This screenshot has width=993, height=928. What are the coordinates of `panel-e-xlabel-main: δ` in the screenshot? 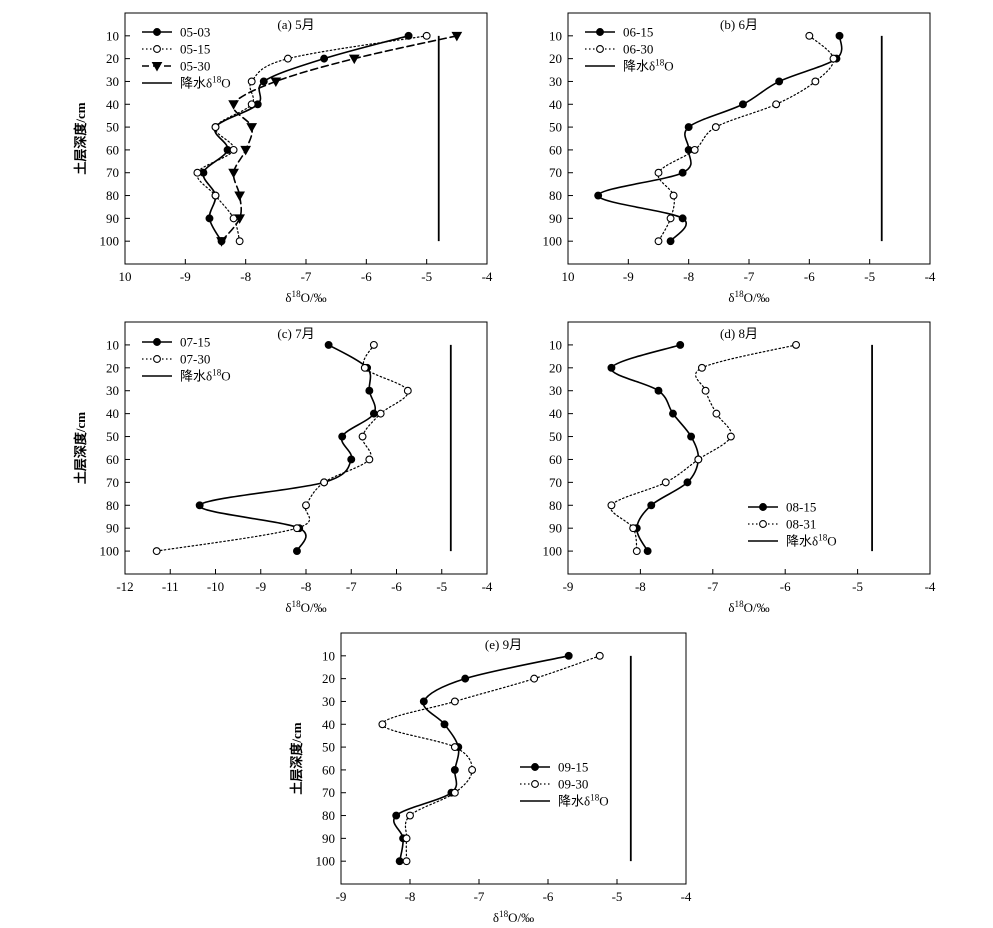 It's located at (496, 917).